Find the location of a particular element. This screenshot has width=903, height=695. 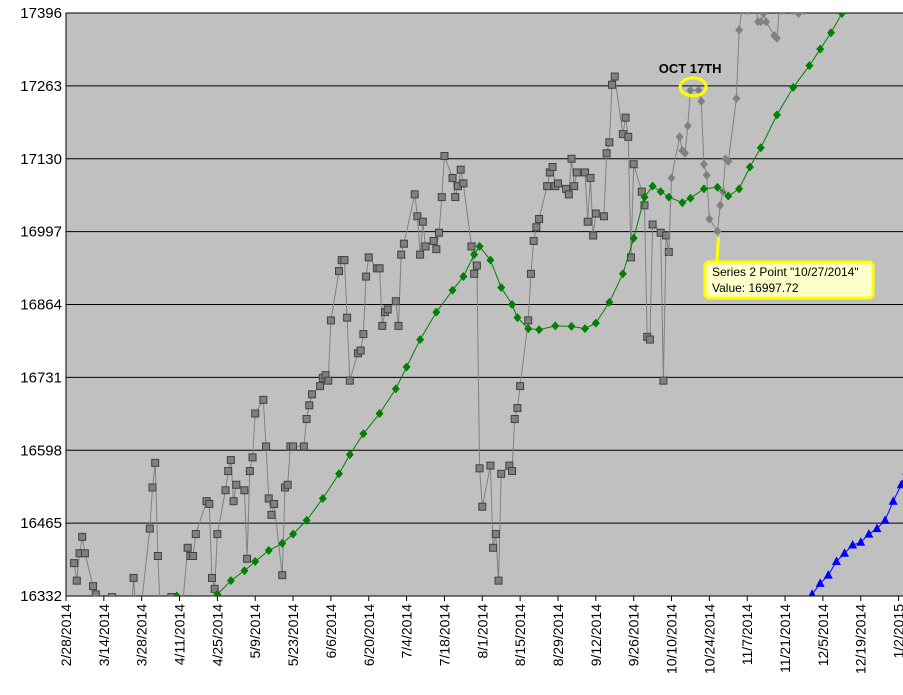

x-tick-label: 9/26/2014 is located at coordinates (634, 635).